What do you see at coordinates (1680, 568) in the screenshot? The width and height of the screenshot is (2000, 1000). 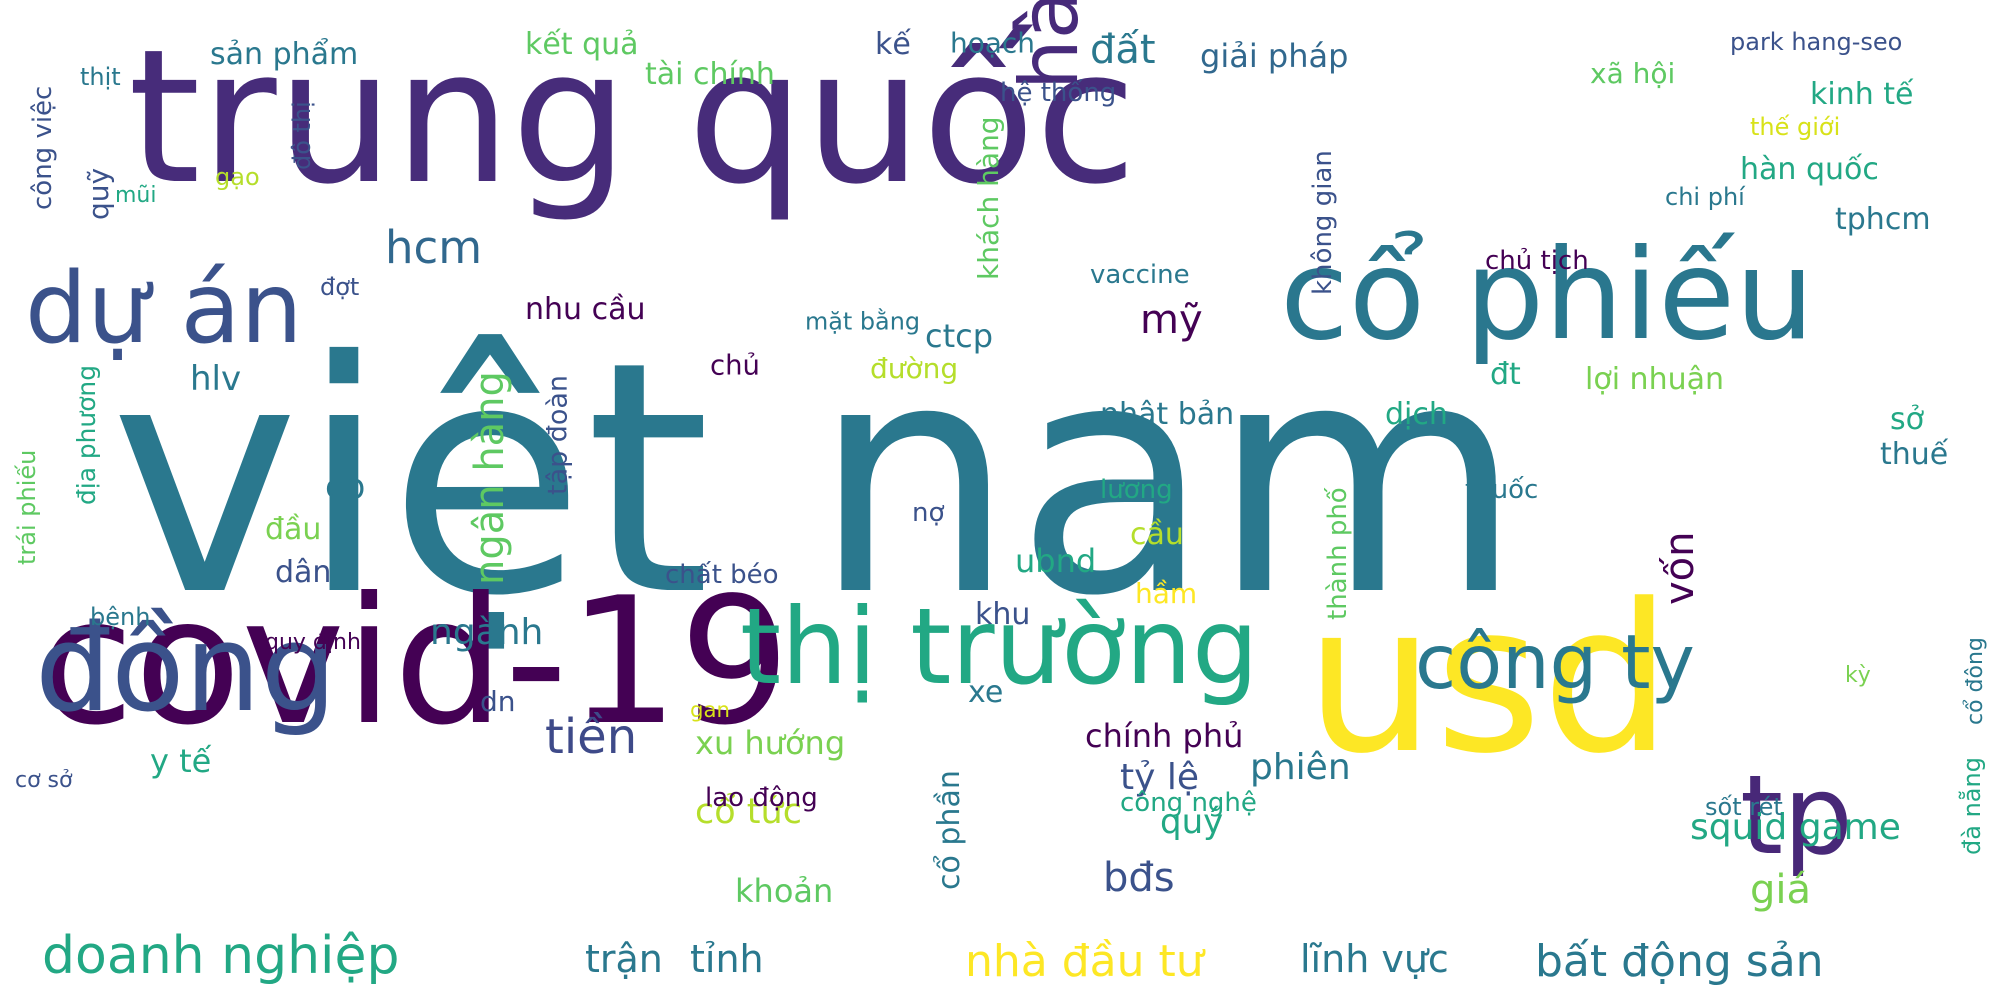 I see `word-von: vốn` at bounding box center [1680, 568].